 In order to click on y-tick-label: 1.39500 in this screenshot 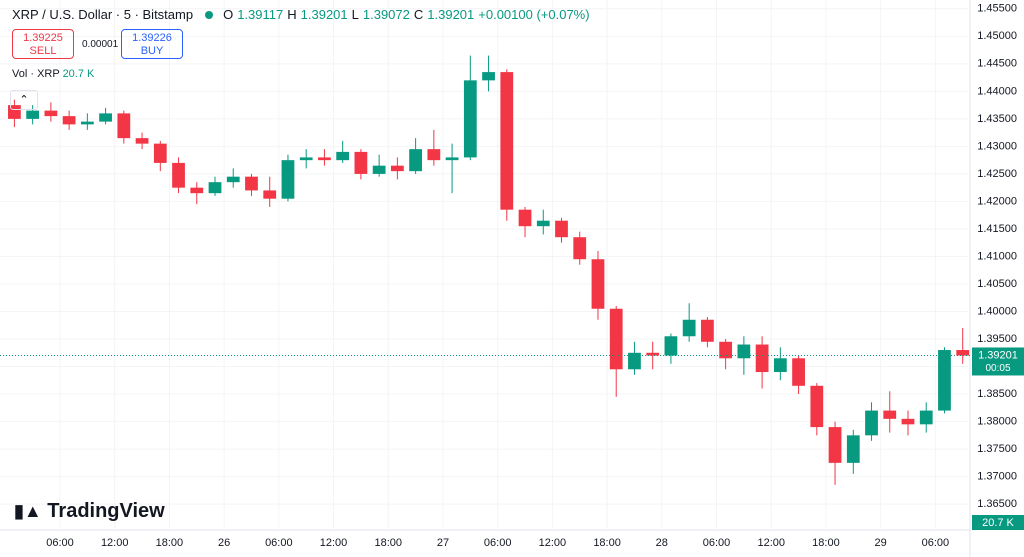, I will do `click(997, 339)`.